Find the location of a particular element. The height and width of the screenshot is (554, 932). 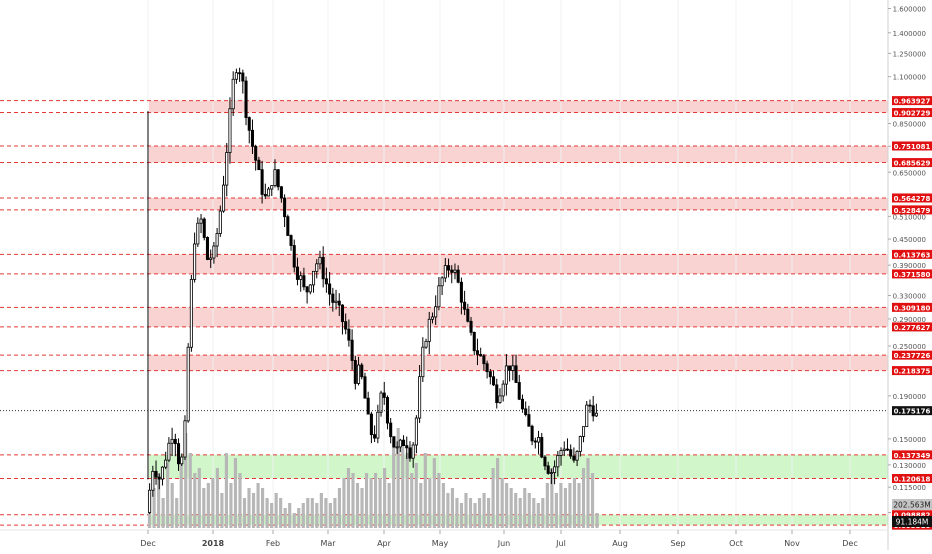

price-tick-label: 0.390000 is located at coordinates (909, 266).